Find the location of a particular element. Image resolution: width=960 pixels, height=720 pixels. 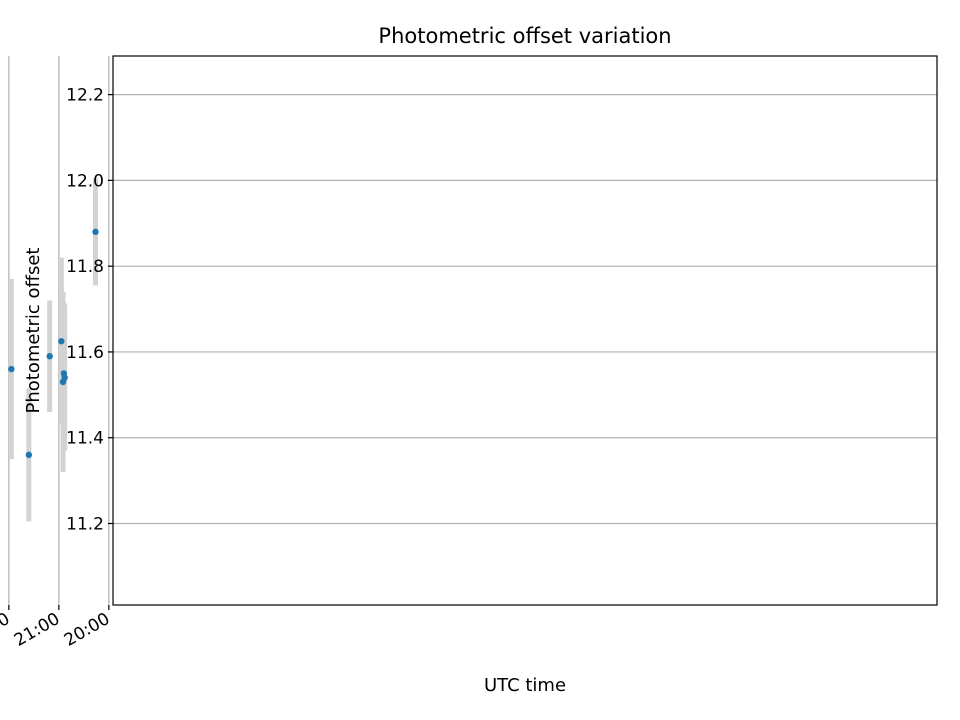

y-axis-ticks: 11.2 11.4 11.6 11.8 12.0 12.2 is located at coordinates (89, 310).